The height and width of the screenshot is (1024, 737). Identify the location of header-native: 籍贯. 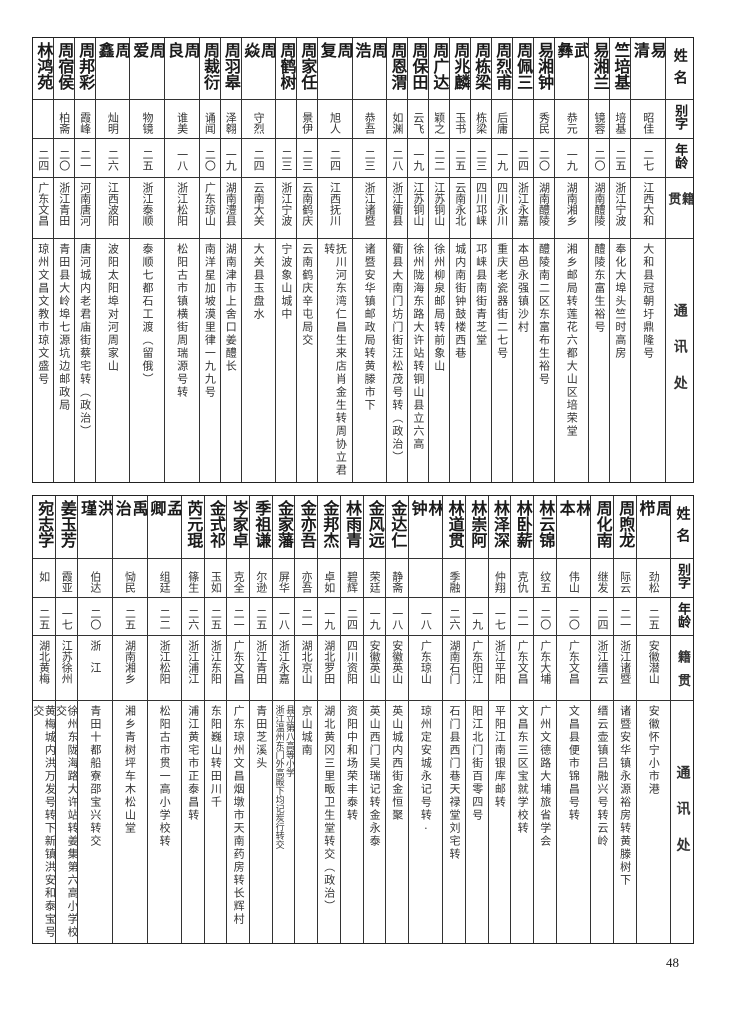
(682, 673).